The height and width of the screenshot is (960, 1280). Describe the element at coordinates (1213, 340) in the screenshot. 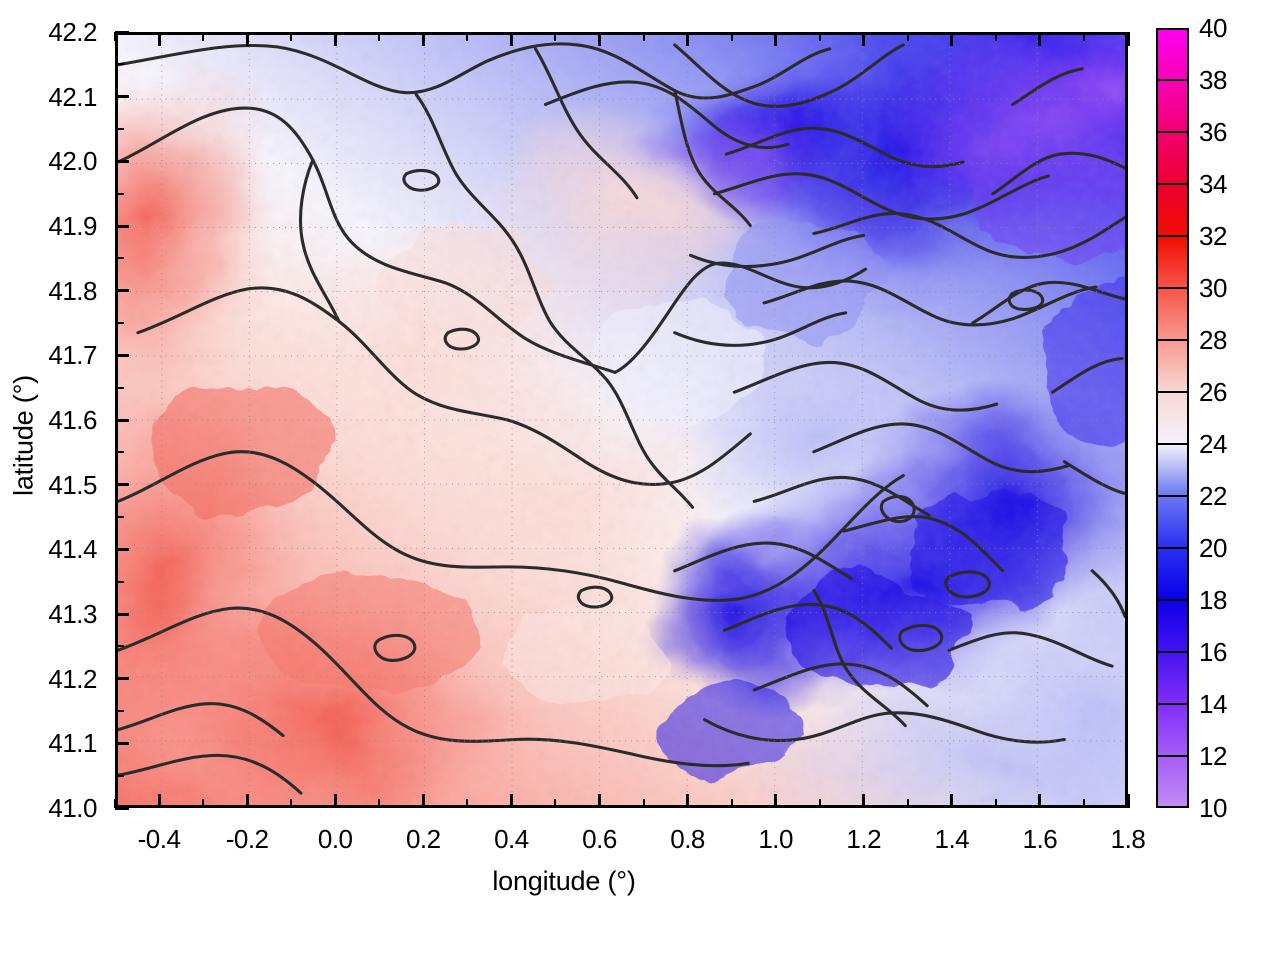

I see `colorbar-tick-label: 28` at that location.